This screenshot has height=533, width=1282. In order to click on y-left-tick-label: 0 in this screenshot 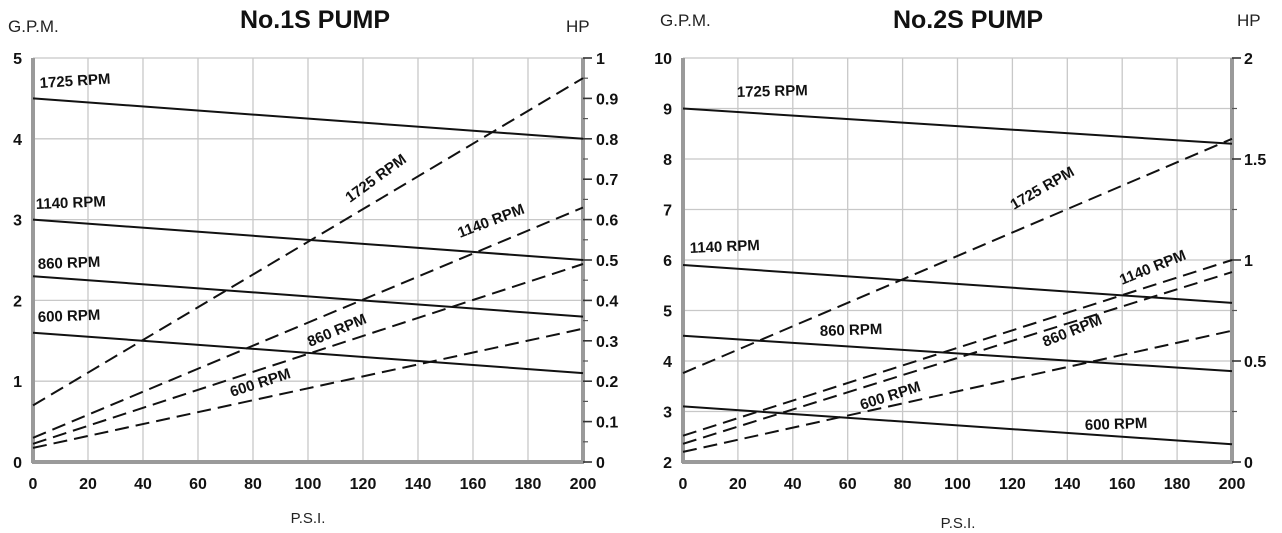, I will do `click(17, 463)`.